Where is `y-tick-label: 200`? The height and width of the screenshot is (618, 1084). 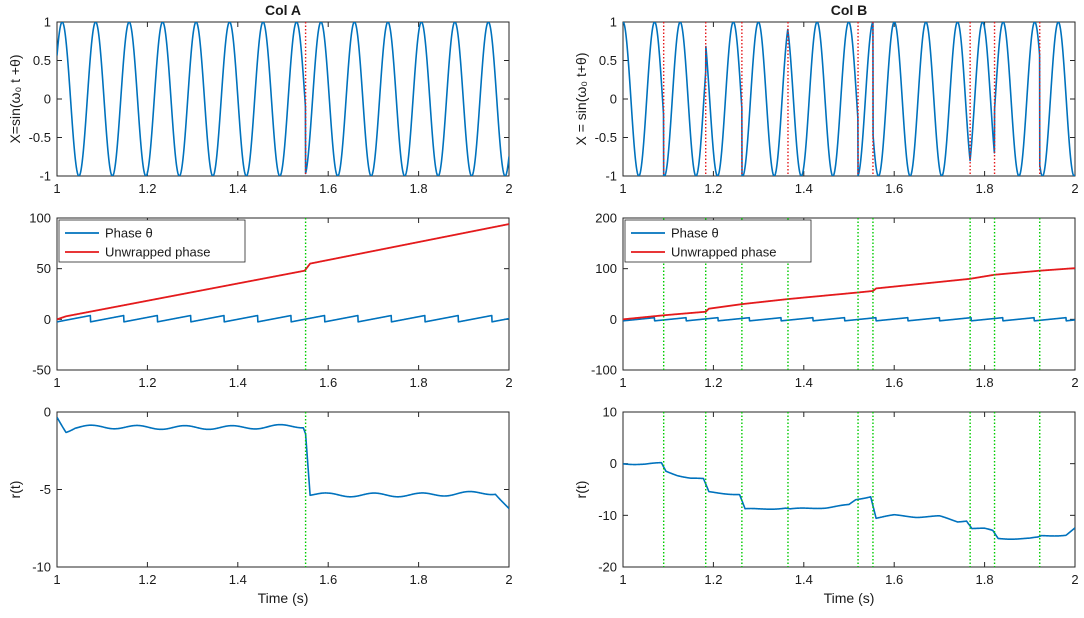 y-tick-label: 200 is located at coordinates (606, 218).